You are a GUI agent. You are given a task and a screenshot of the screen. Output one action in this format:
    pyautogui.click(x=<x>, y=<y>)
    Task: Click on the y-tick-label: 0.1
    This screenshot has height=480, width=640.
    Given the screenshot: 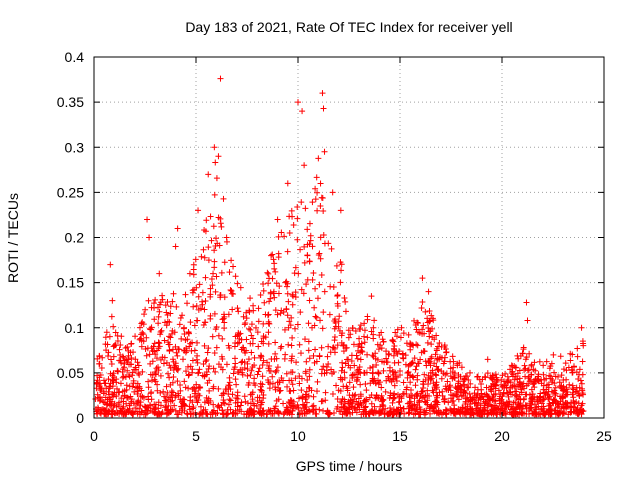 What is the action you would take?
    pyautogui.click(x=75, y=328)
    